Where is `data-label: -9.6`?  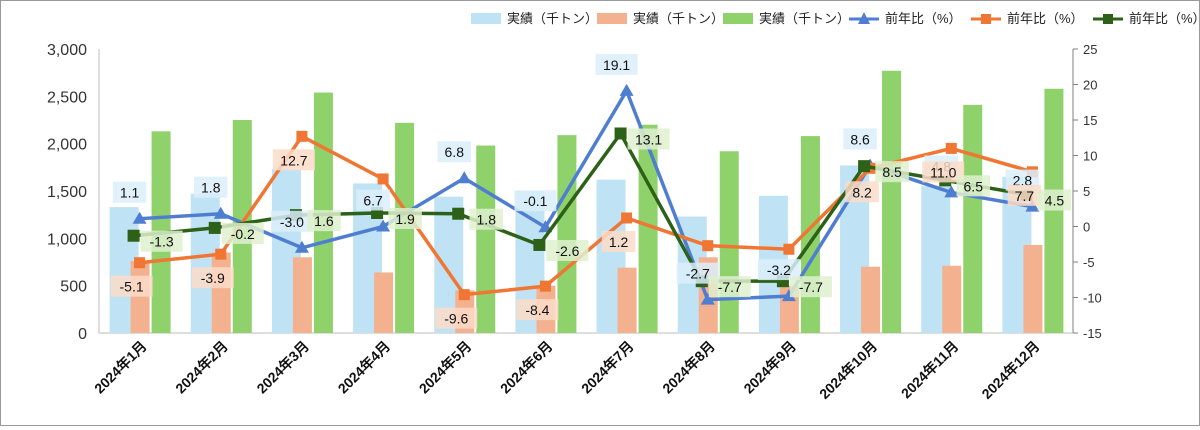 data-label: -9.6 is located at coordinates (456, 319).